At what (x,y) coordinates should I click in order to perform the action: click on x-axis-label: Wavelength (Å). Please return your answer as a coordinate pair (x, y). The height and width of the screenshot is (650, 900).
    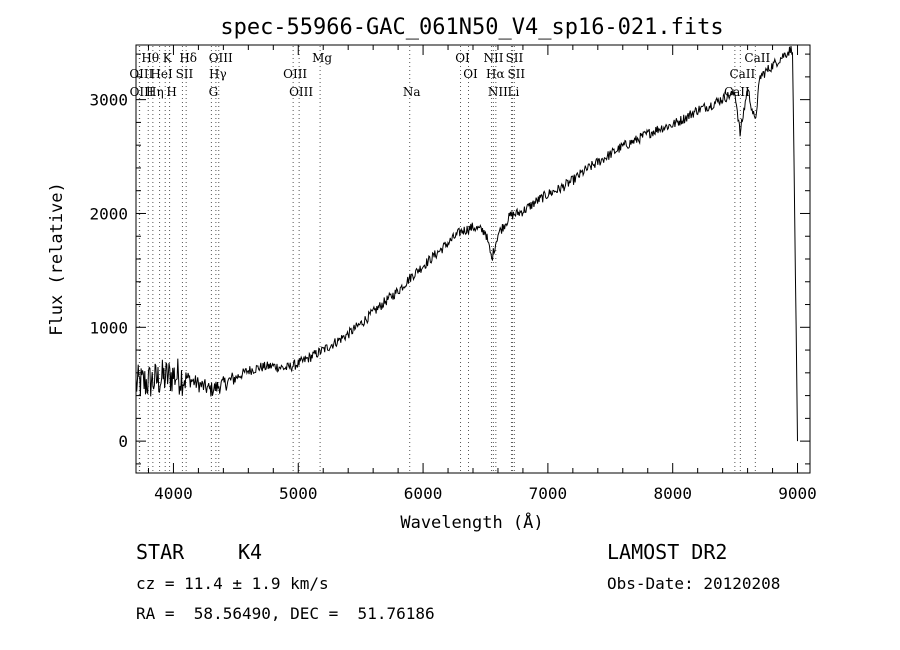
    Looking at the image, I should click on (471, 522).